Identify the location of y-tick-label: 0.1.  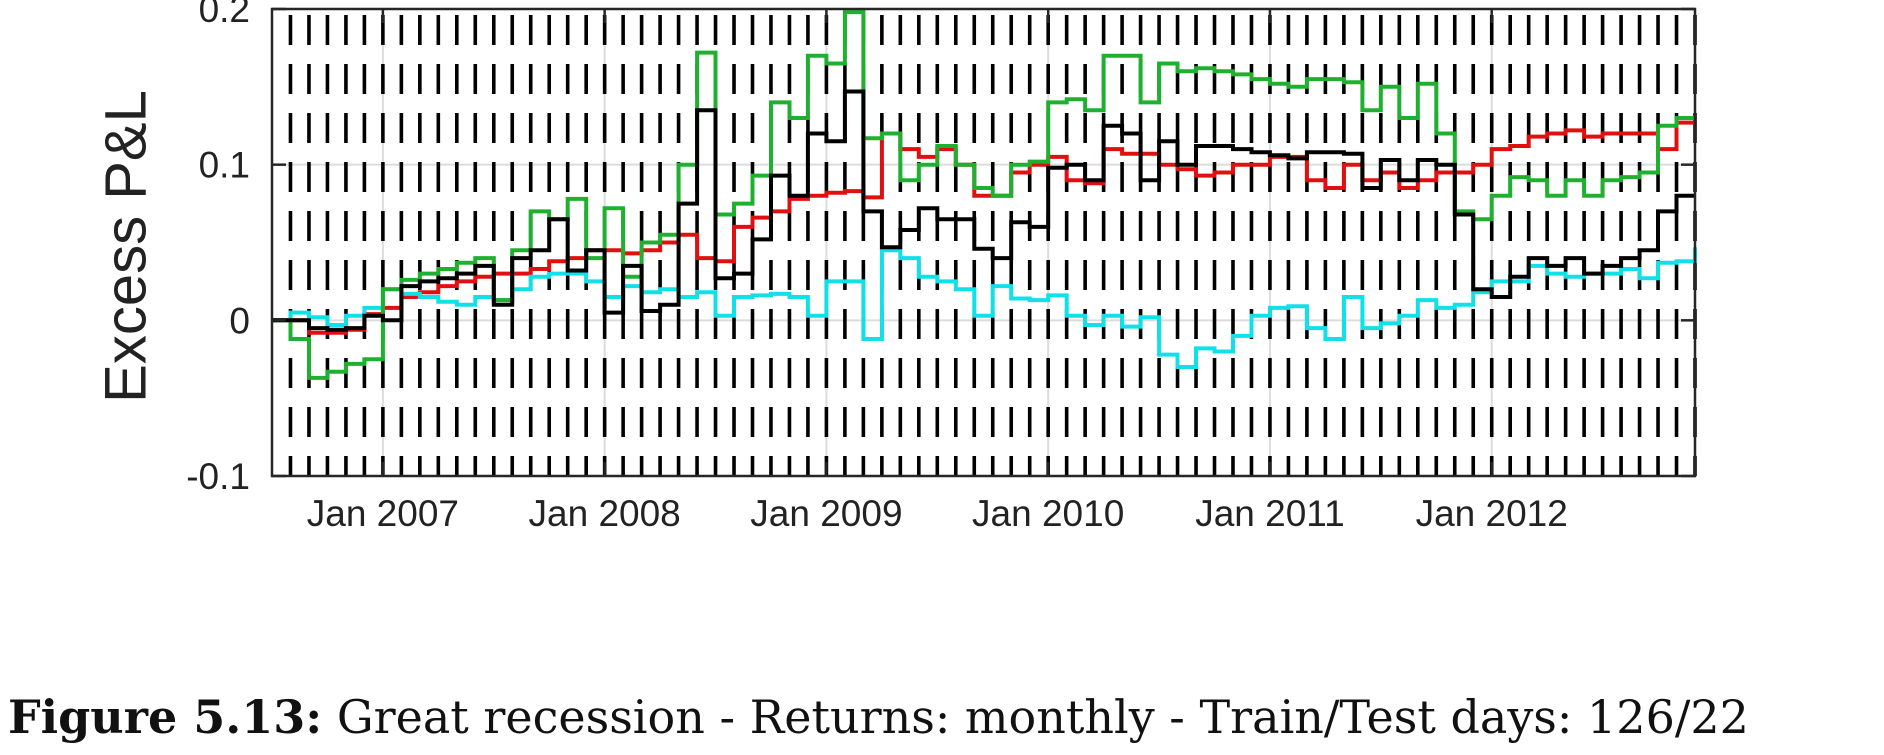
(224, 165).